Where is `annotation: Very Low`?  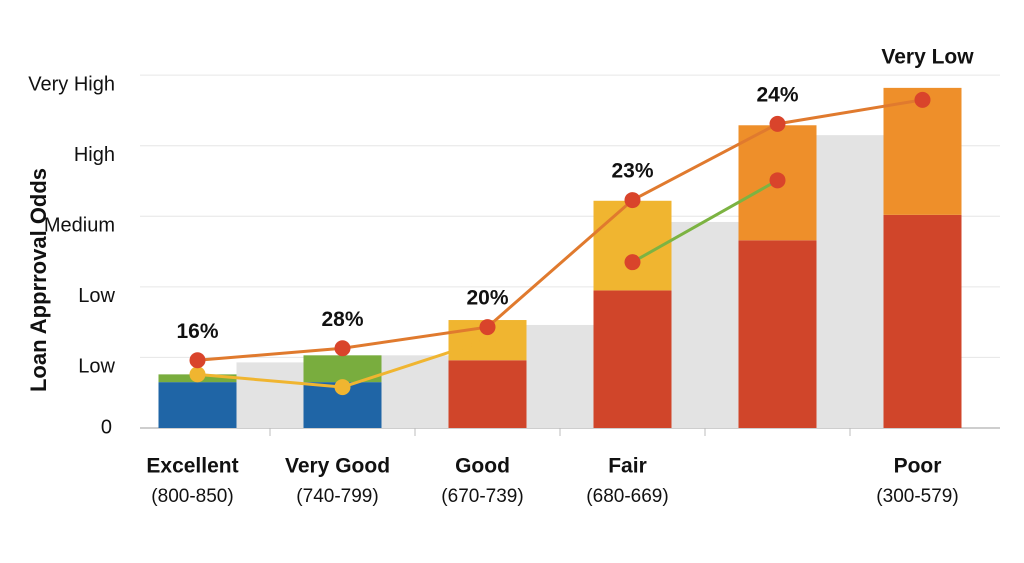
annotation: Very Low is located at coordinates (927, 56).